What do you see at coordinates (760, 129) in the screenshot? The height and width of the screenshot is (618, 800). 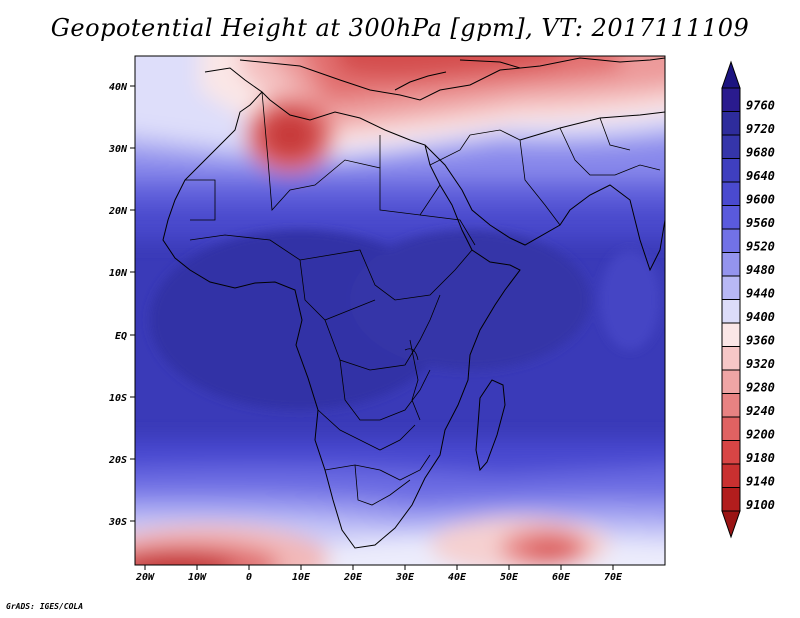 I see `colorbar-level-label: 9720` at bounding box center [760, 129].